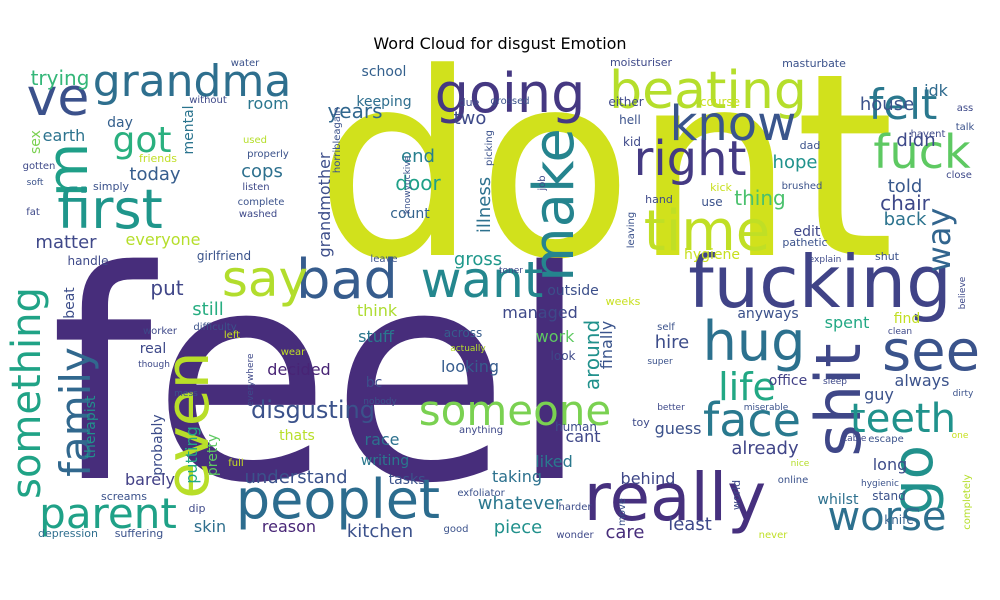 This screenshot has width=1000, height=600. Describe the element at coordinates (313, 410) in the screenshot. I see `word-disgusting: disgusting` at that location.